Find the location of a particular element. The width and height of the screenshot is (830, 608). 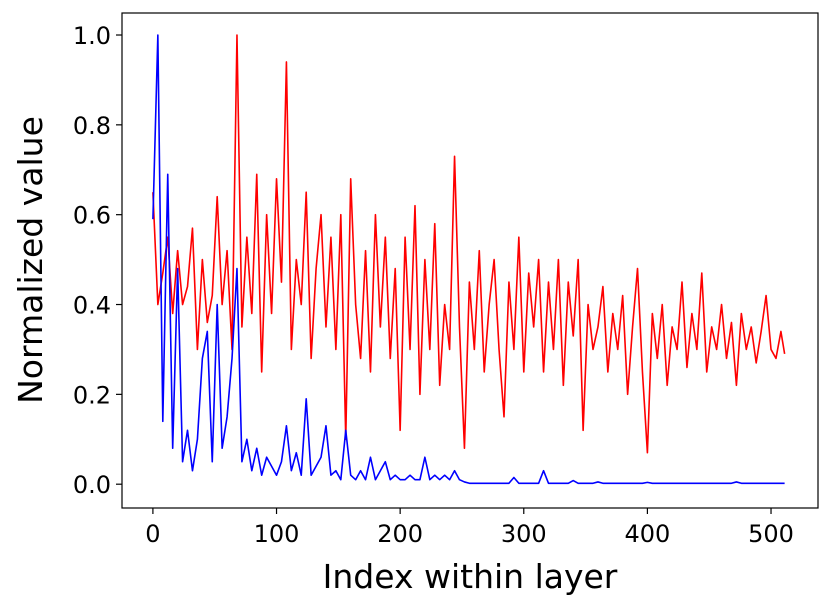

x-tick-label: 0 is located at coordinates (152, 534).